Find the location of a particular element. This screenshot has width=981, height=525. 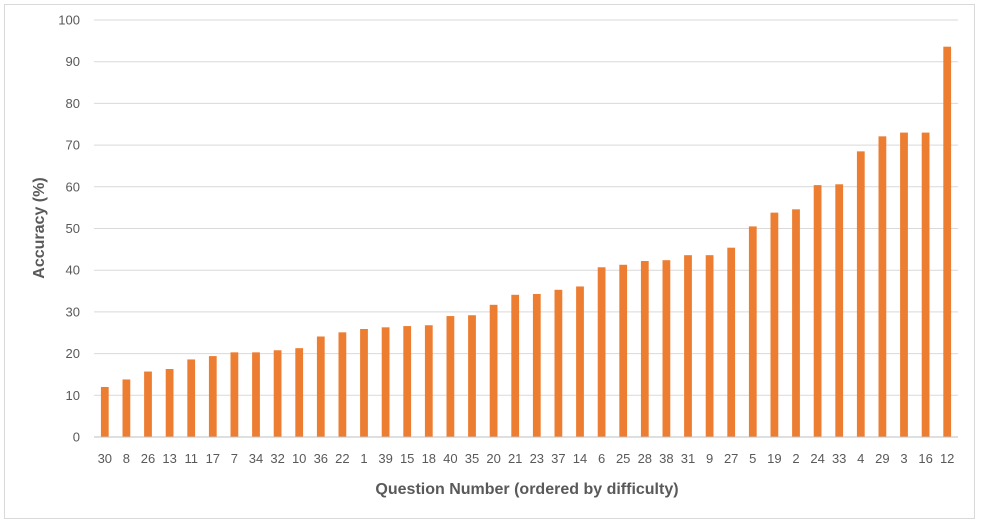

y-tick-label: 80 is located at coordinates (73, 103).